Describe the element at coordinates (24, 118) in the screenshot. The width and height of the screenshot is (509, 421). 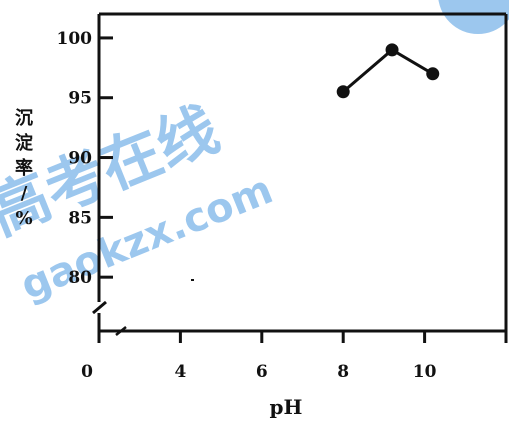
I see `y-axis-title-char: 沉` at that location.